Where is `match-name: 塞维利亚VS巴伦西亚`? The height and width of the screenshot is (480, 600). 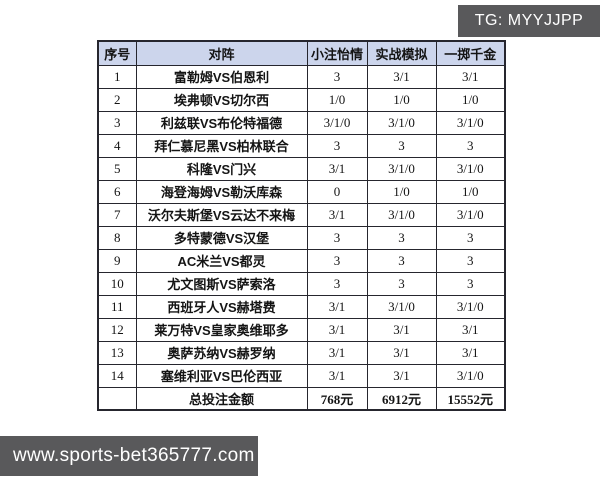
match-name: 塞维利亚VS巴伦西亚 is located at coordinates (221, 375).